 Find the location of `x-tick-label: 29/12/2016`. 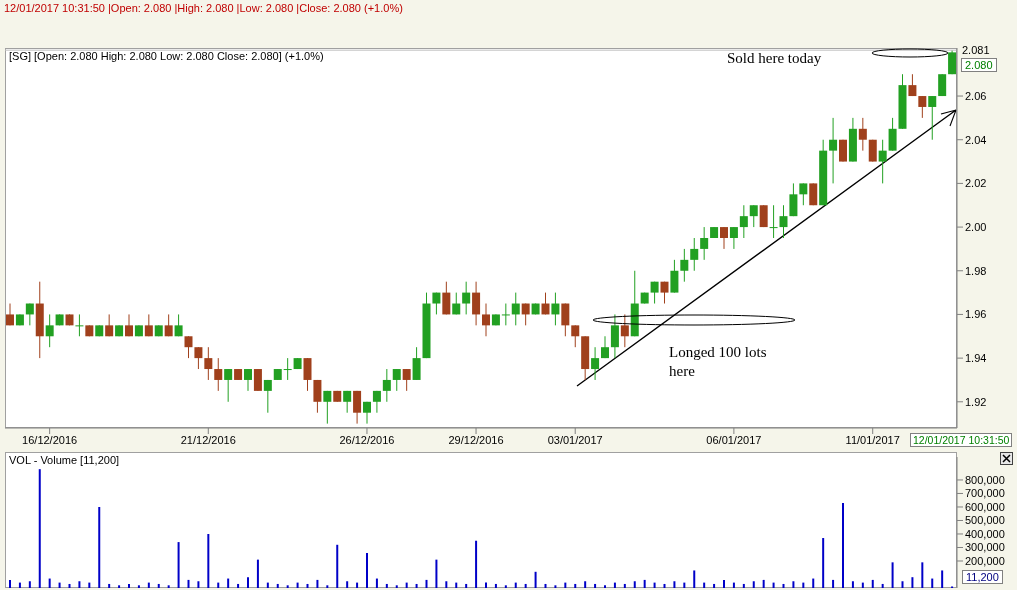

x-tick-label: 29/12/2016 is located at coordinates (476, 439).